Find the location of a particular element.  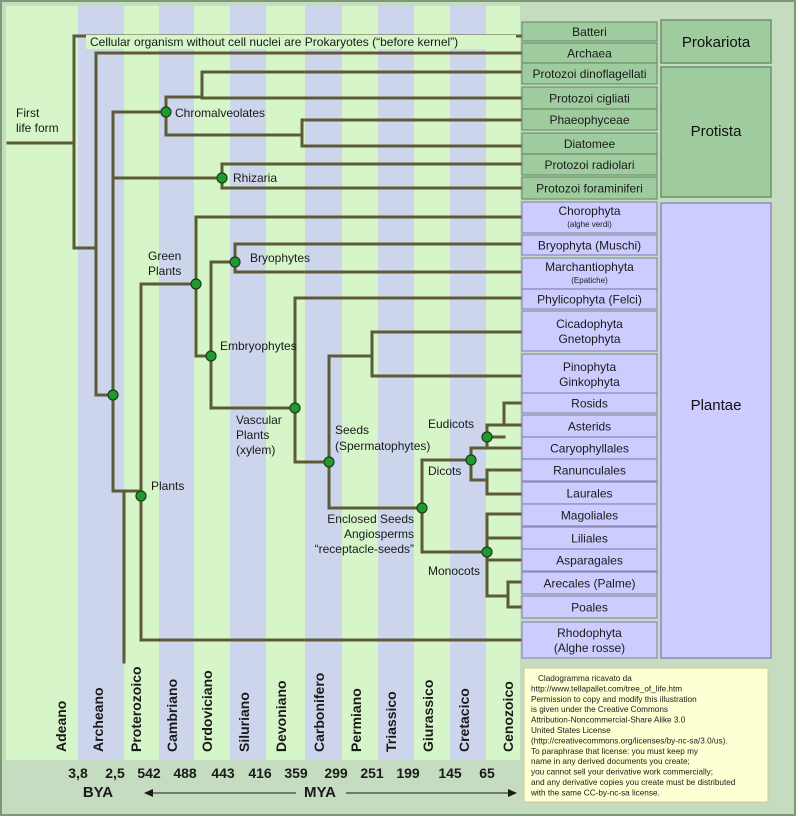

age-labels: 3,8 2,5 542 488 443 416 359 299 251 199 145 65 is located at coordinates (281, 773).